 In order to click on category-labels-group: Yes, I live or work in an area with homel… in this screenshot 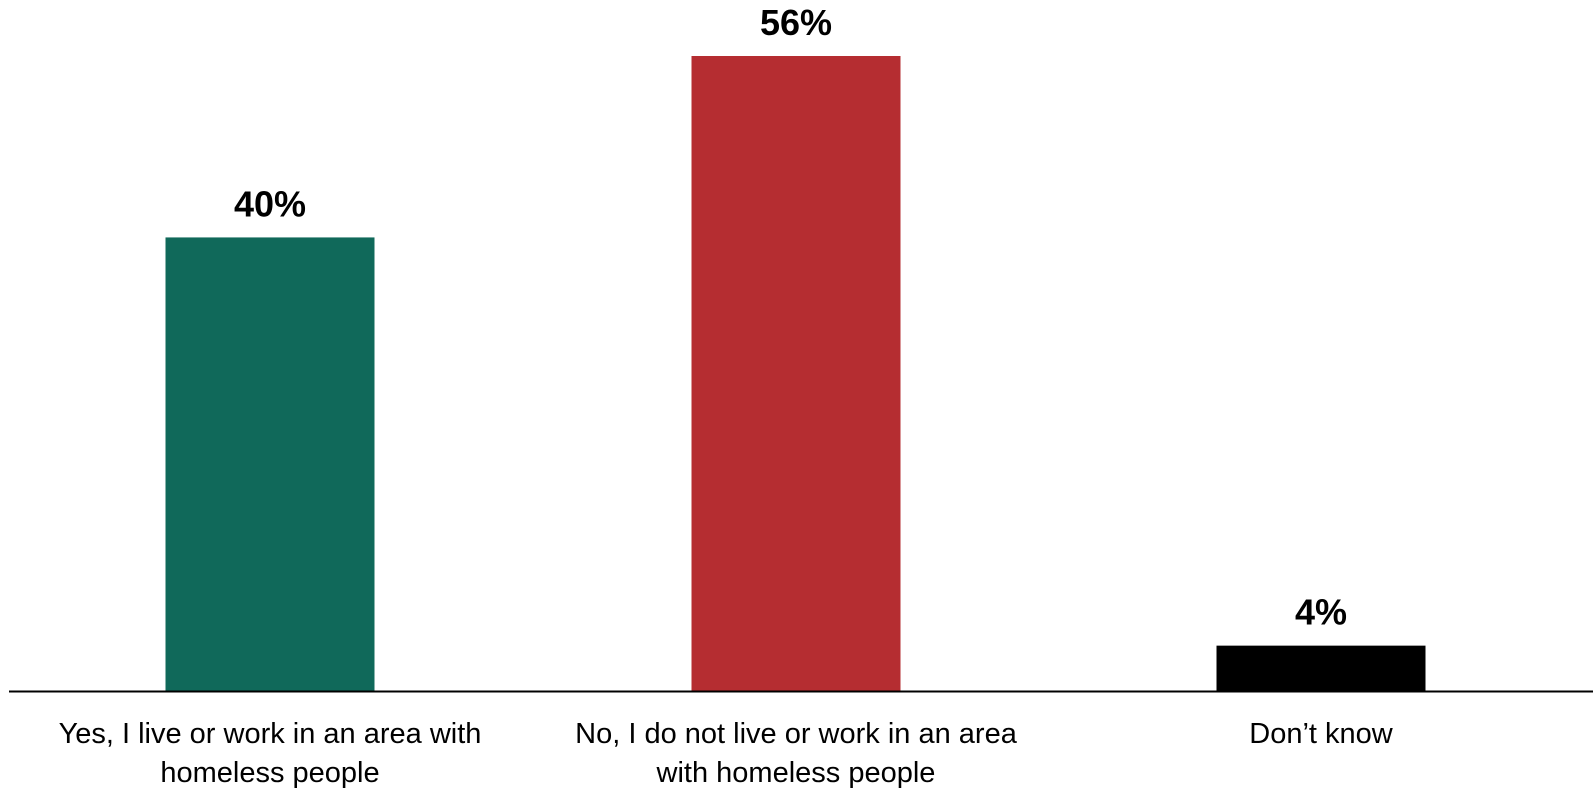, I will do `click(726, 753)`.